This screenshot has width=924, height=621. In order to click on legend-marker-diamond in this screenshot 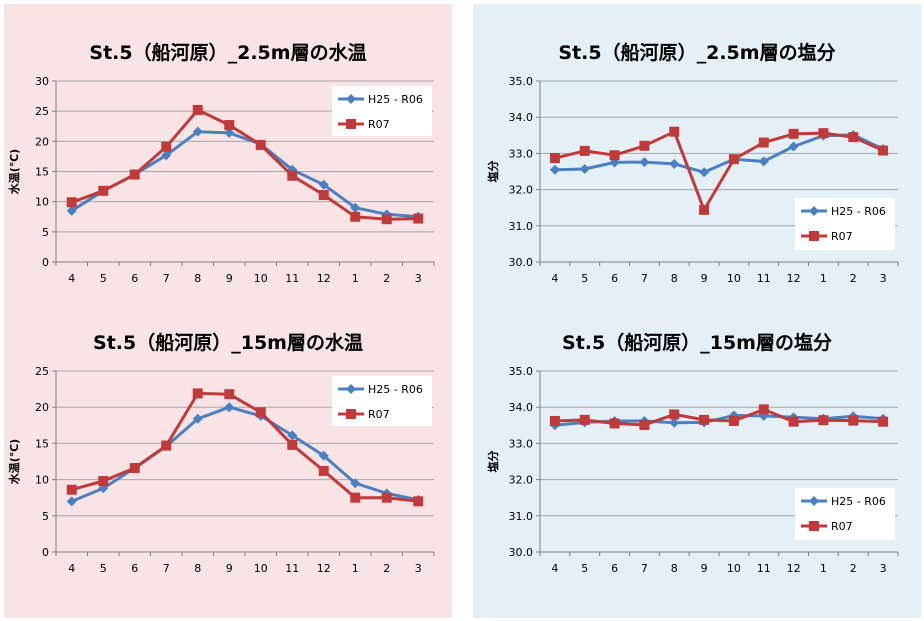, I will do `click(351, 389)`.